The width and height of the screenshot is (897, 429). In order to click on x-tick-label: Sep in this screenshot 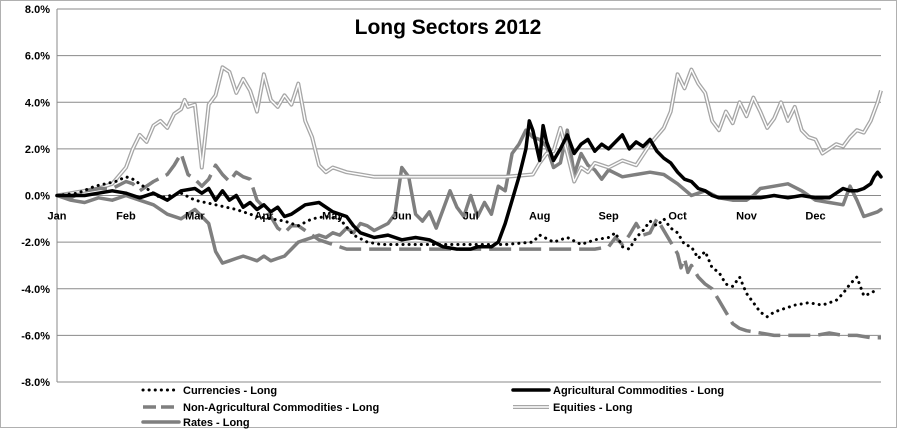, I will do `click(609, 217)`.